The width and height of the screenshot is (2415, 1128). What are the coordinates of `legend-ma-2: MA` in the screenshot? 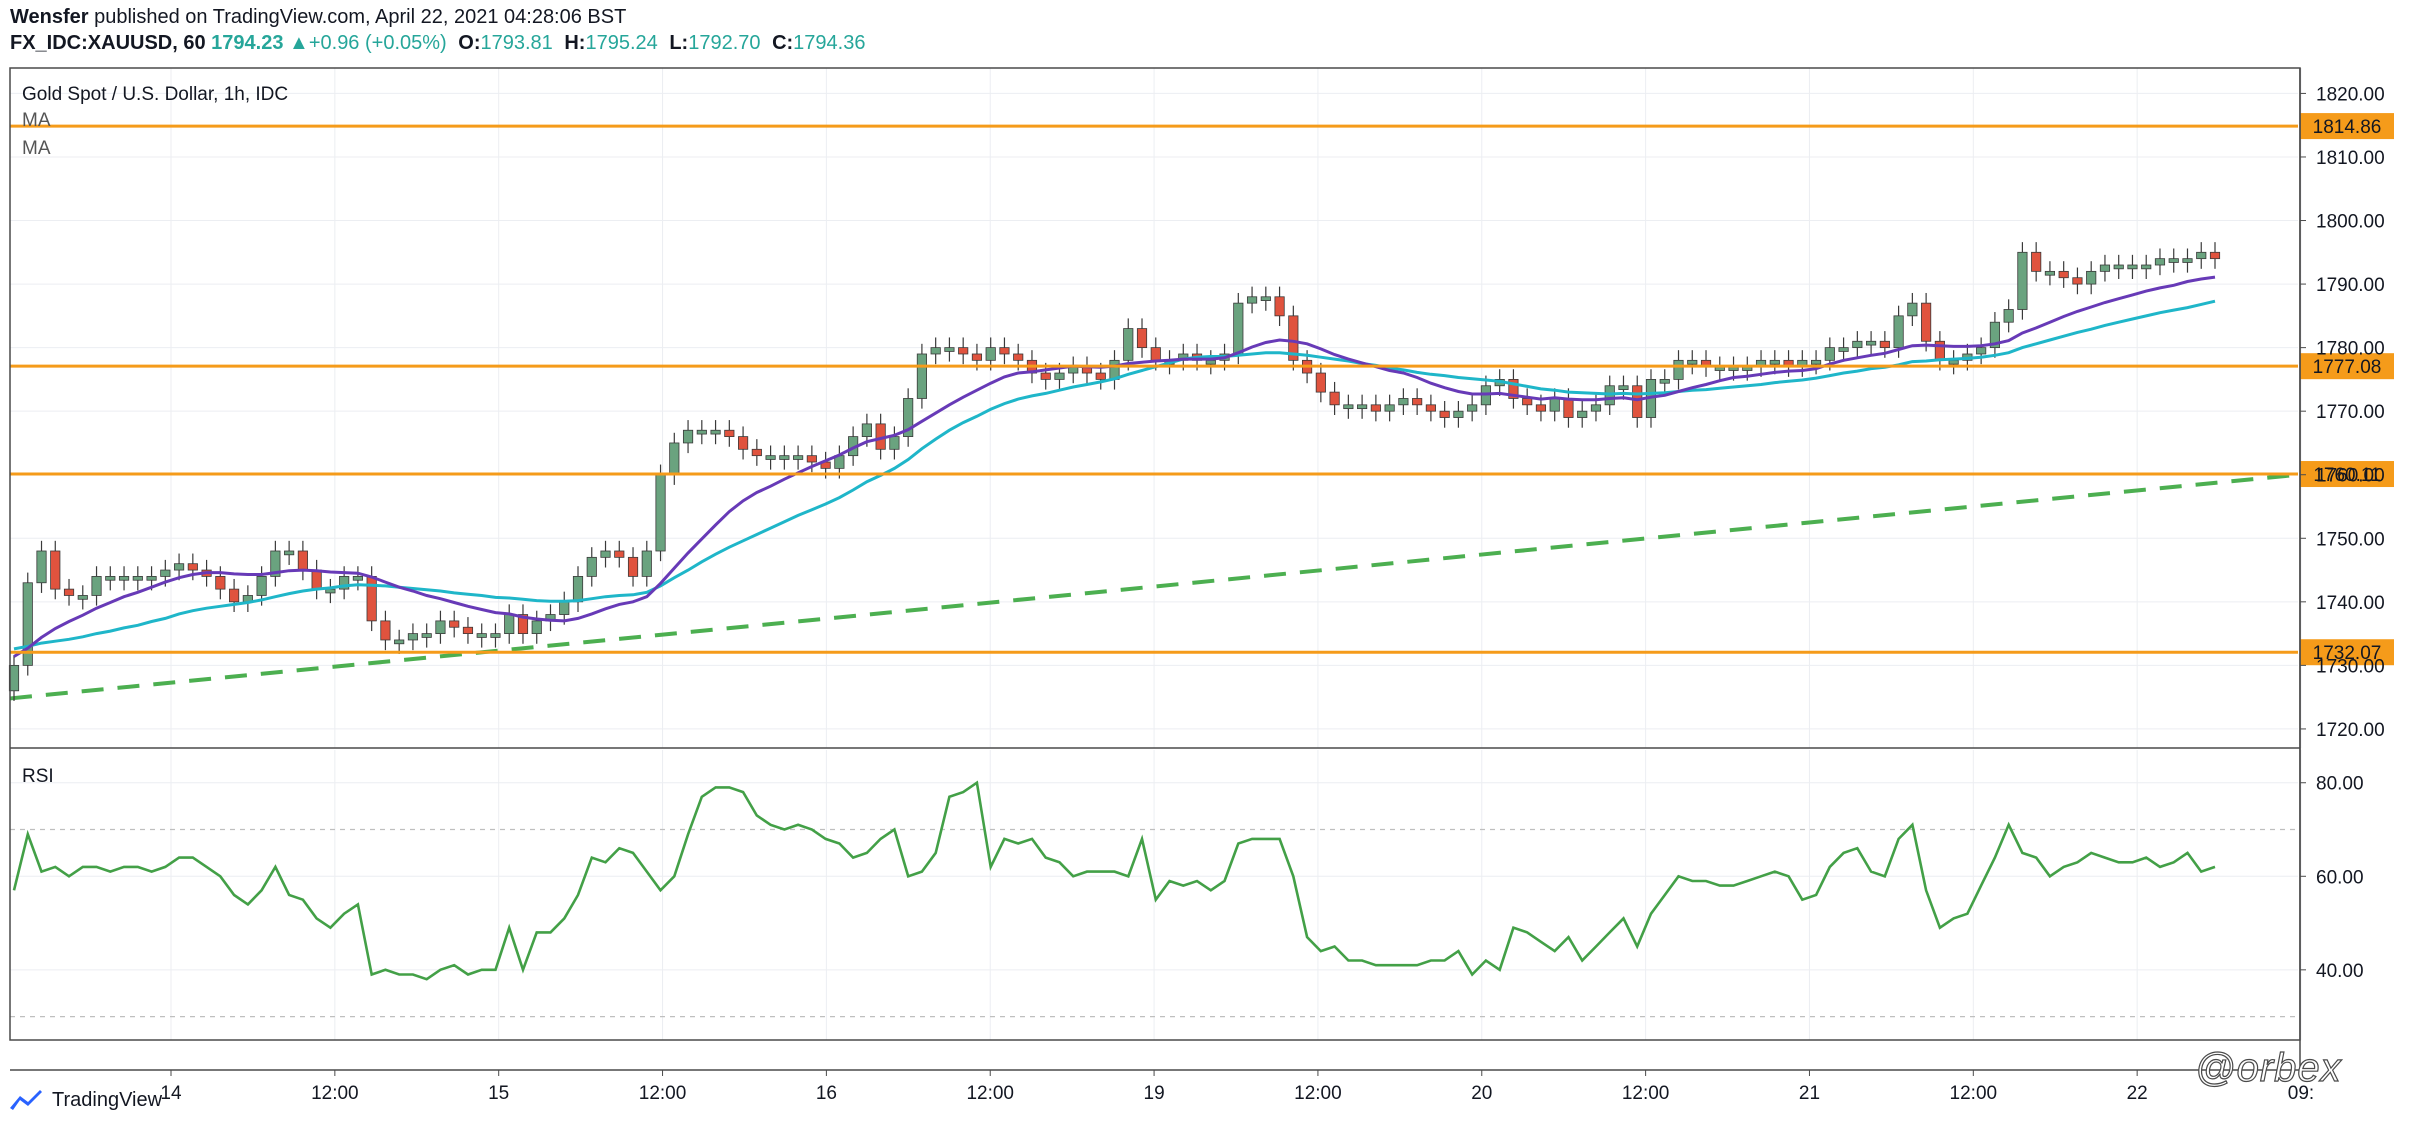 It's located at (36, 148).